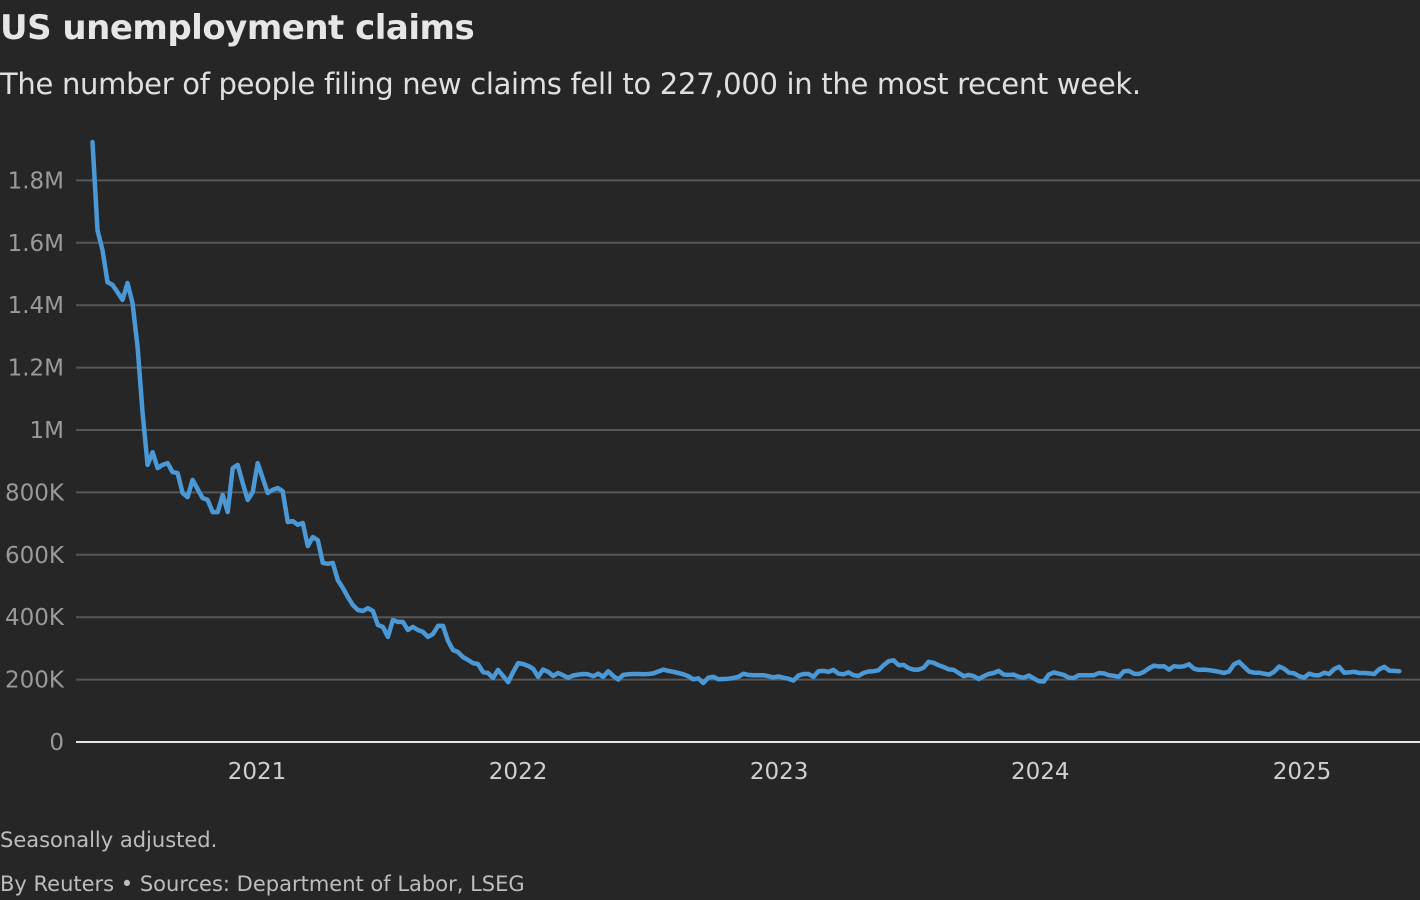 The width and height of the screenshot is (1420, 900). What do you see at coordinates (35, 462) in the screenshot?
I see `y-axis-ticks: 0 200K 400K 600K 800K 1M 1.2M 1.4M 1.6M 1.8M` at bounding box center [35, 462].